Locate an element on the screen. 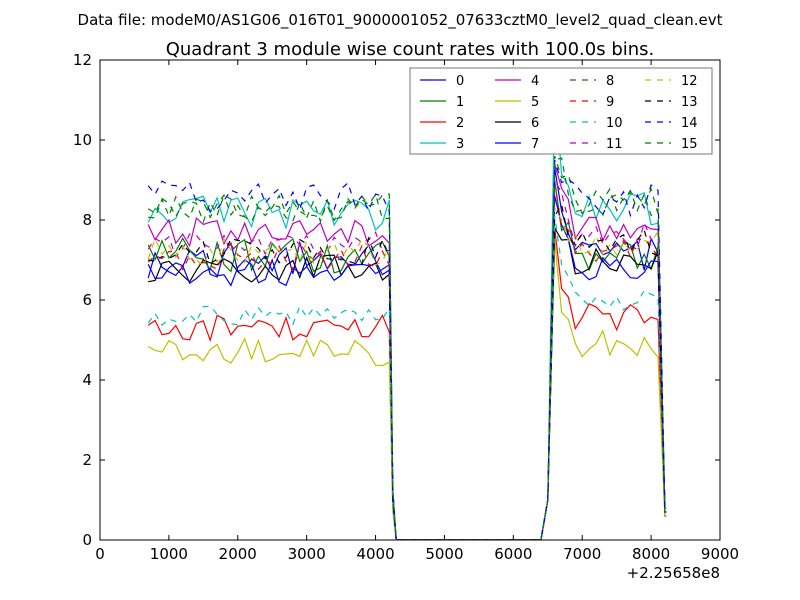  legend-label-0: 0 is located at coordinates (460, 81).